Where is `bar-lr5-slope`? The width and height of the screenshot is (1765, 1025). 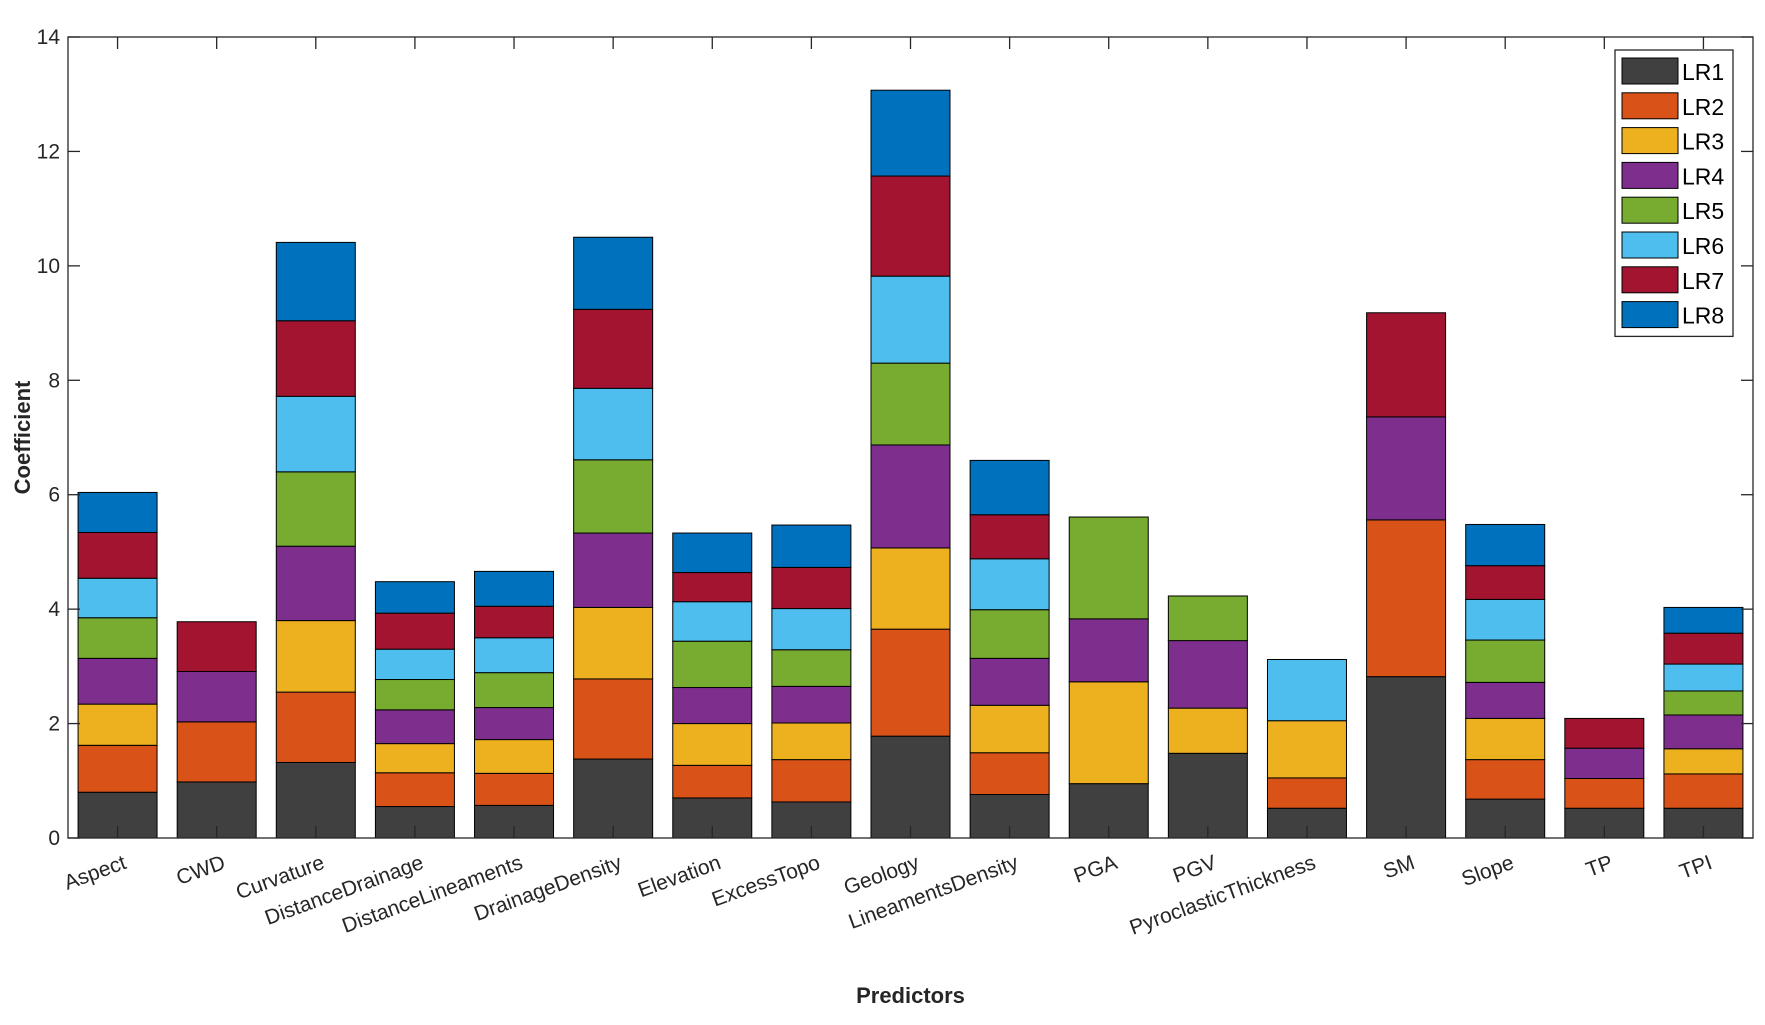 bar-lr5-slope is located at coordinates (1505, 661).